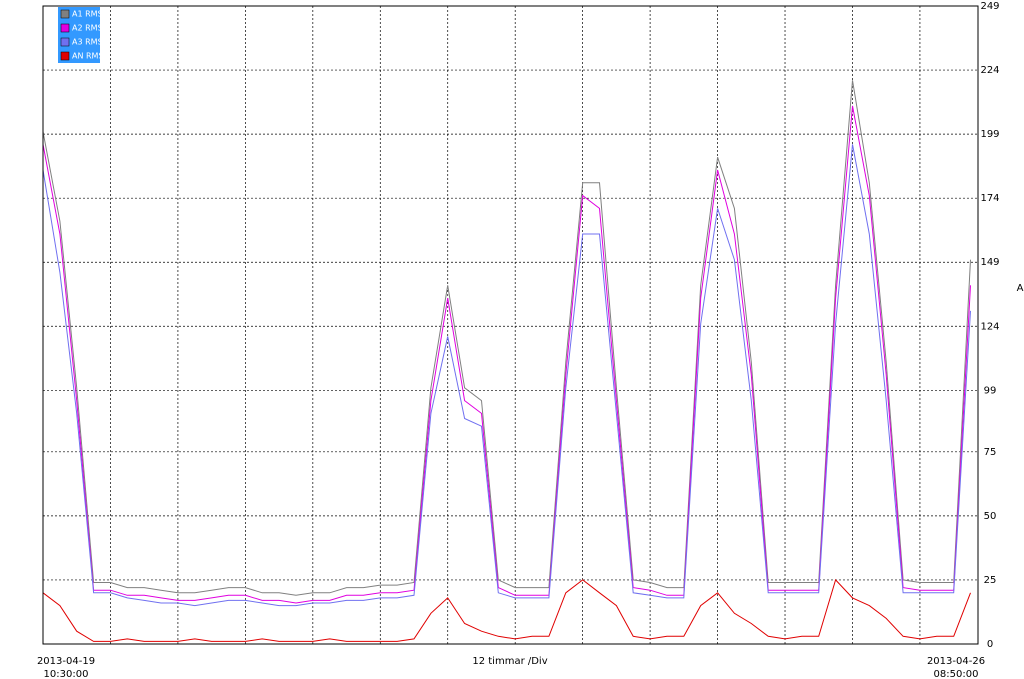  Describe the element at coordinates (989, 6) in the screenshot. I see `y-tick-label: 249` at that location.